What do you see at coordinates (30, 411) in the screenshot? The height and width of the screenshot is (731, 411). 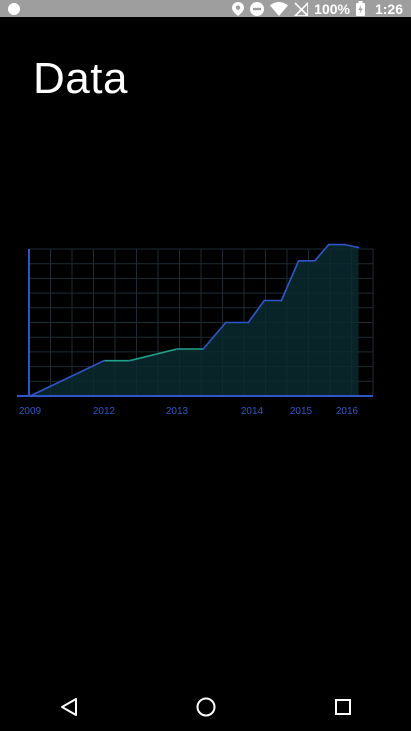 I see `x-tick-label: 2009` at bounding box center [30, 411].